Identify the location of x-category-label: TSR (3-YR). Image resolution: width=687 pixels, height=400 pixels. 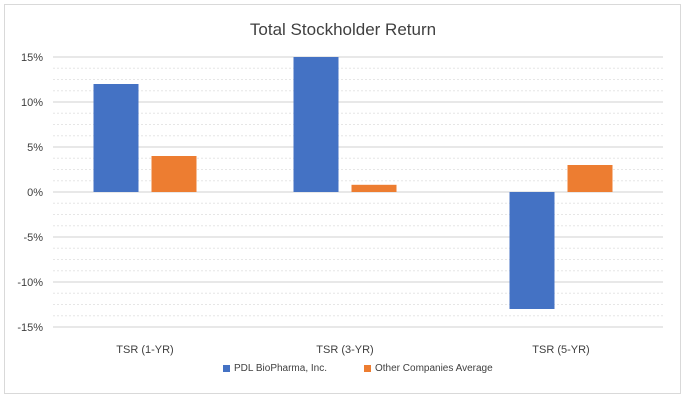
(344, 350).